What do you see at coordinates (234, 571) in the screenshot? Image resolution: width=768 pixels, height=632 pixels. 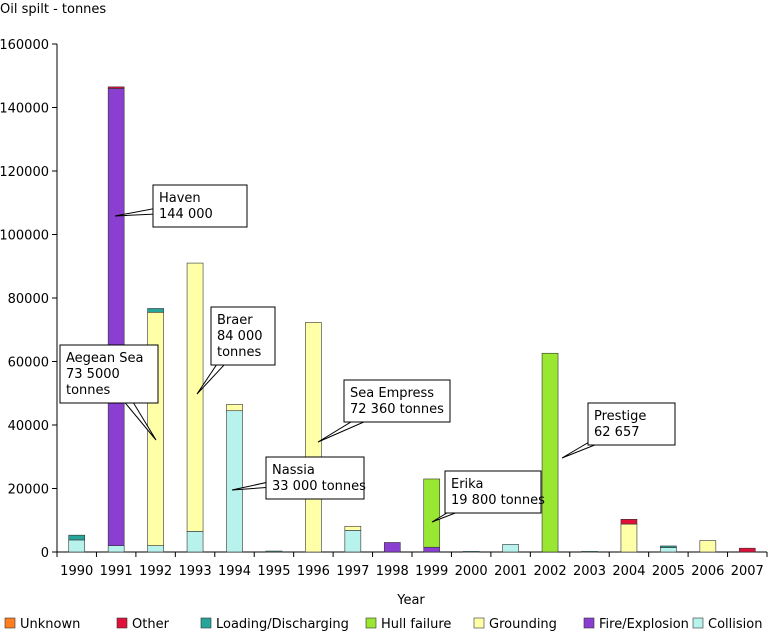 I see `x-tick-label: 1994` at bounding box center [234, 571].